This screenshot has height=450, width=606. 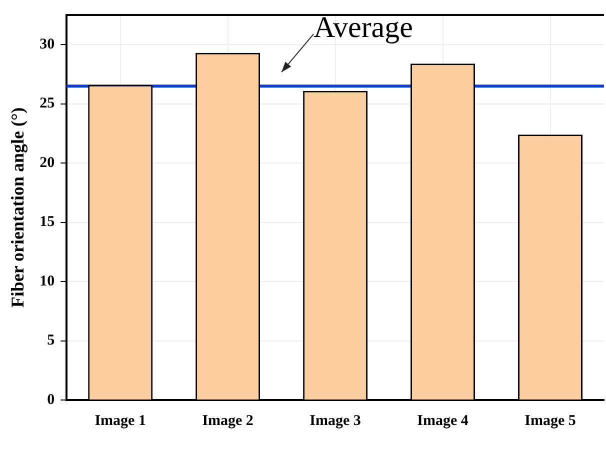 What do you see at coordinates (47, 162) in the screenshot?
I see `y-tick-label: 20` at bounding box center [47, 162].